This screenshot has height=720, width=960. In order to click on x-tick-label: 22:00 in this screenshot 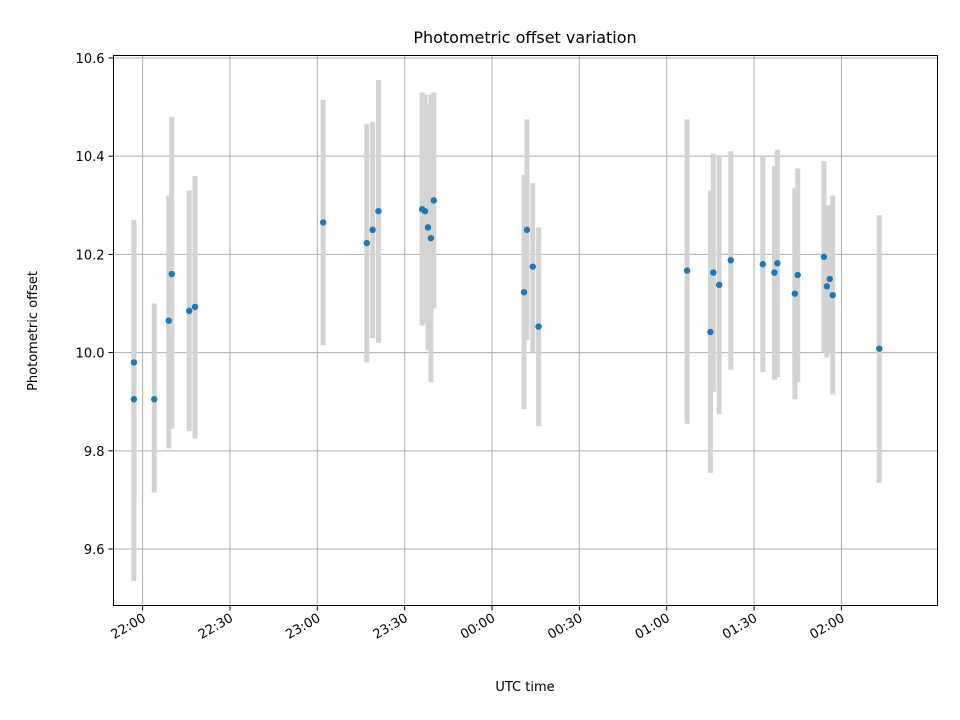, I will do `click(129, 627)`.